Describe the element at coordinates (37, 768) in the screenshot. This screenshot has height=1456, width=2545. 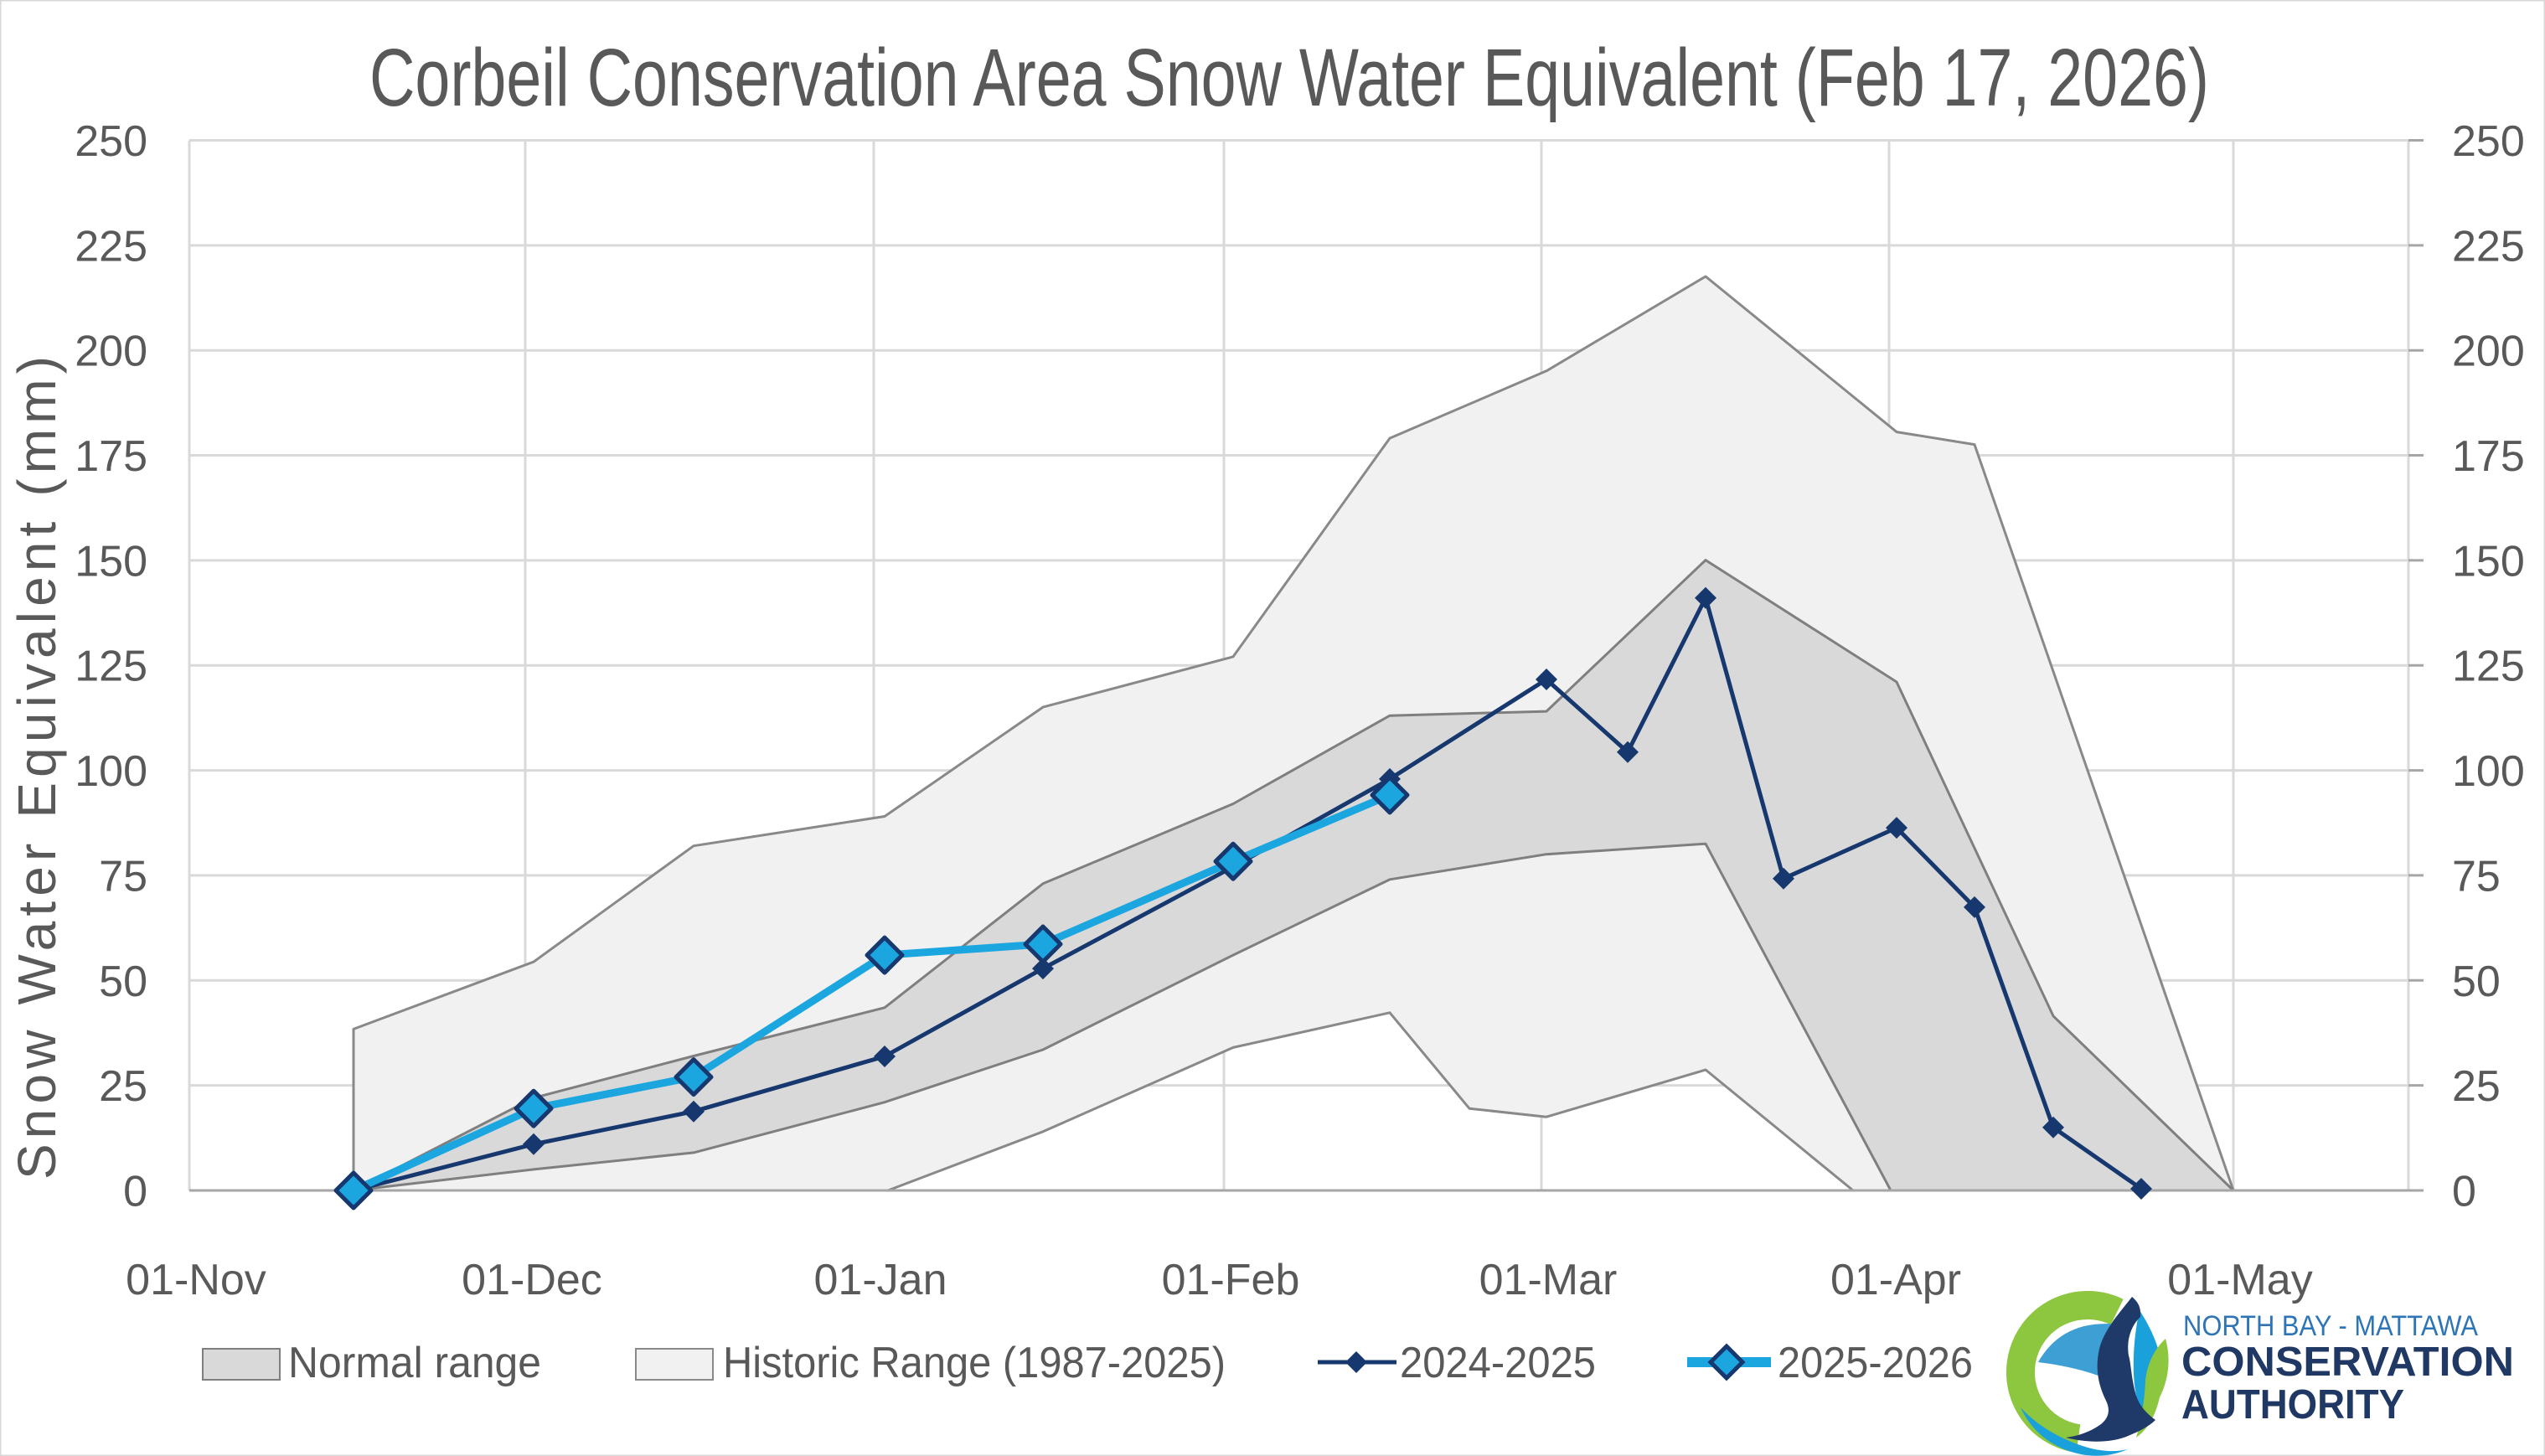
I see `svg-text: Snow Water Equivalent (mm)` at that location.